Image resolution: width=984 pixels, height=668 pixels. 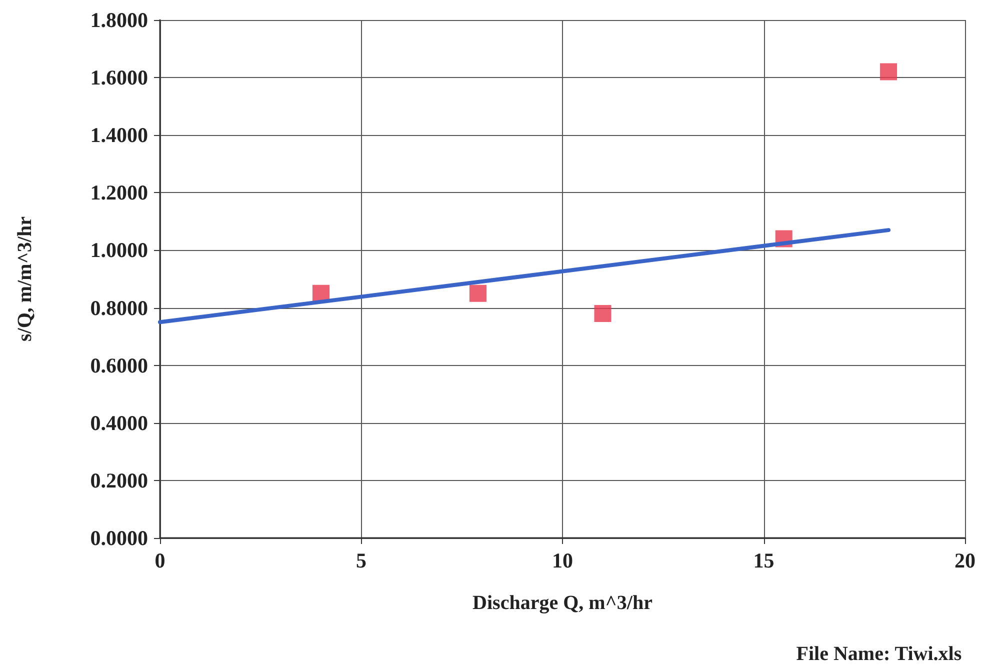 I want to click on y-tick-label: 1.6000, so click(x=119, y=78).